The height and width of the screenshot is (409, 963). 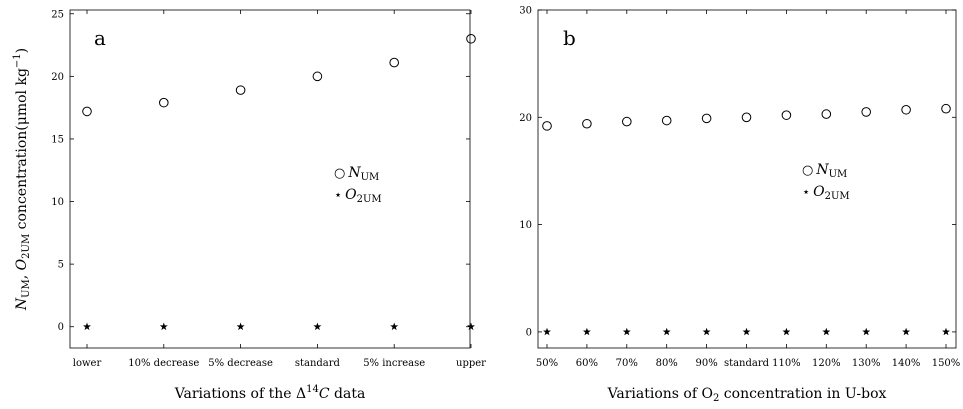 I want to click on a-x-tick-label: lower, so click(x=87, y=363).